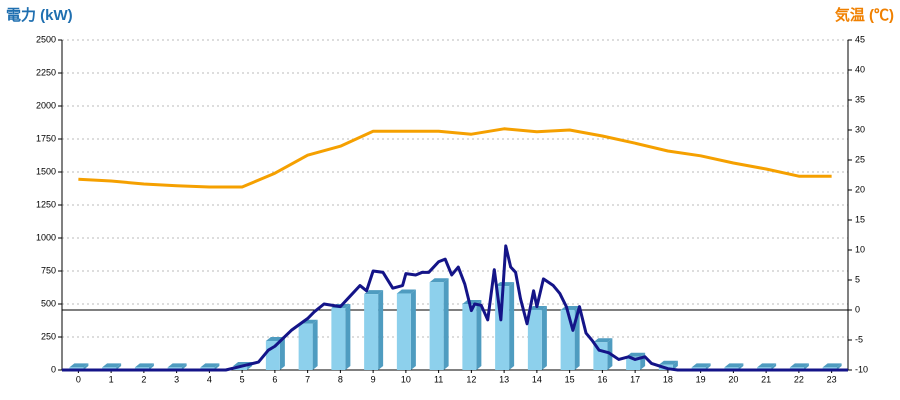 The width and height of the screenshot is (900, 400). Describe the element at coordinates (537, 379) in the screenshot. I see `x-tick-label: 14` at that location.